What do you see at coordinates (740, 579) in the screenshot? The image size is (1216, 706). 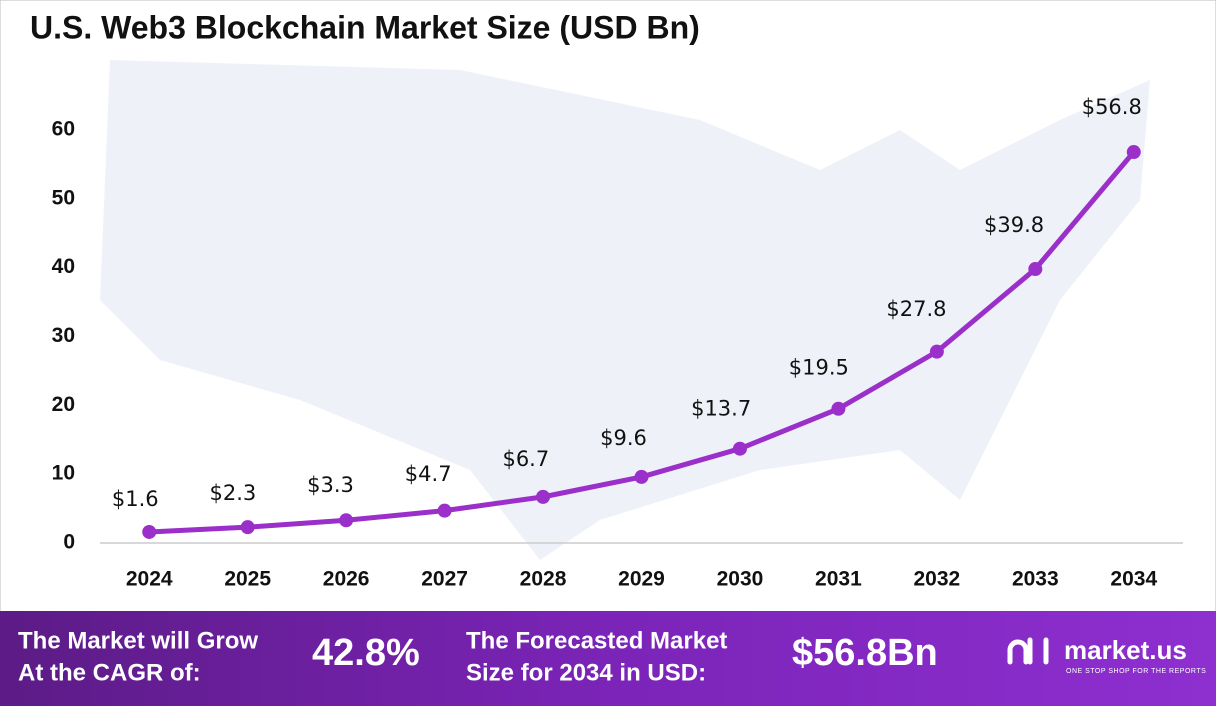 I see `x-tick-label: 2030` at bounding box center [740, 579].